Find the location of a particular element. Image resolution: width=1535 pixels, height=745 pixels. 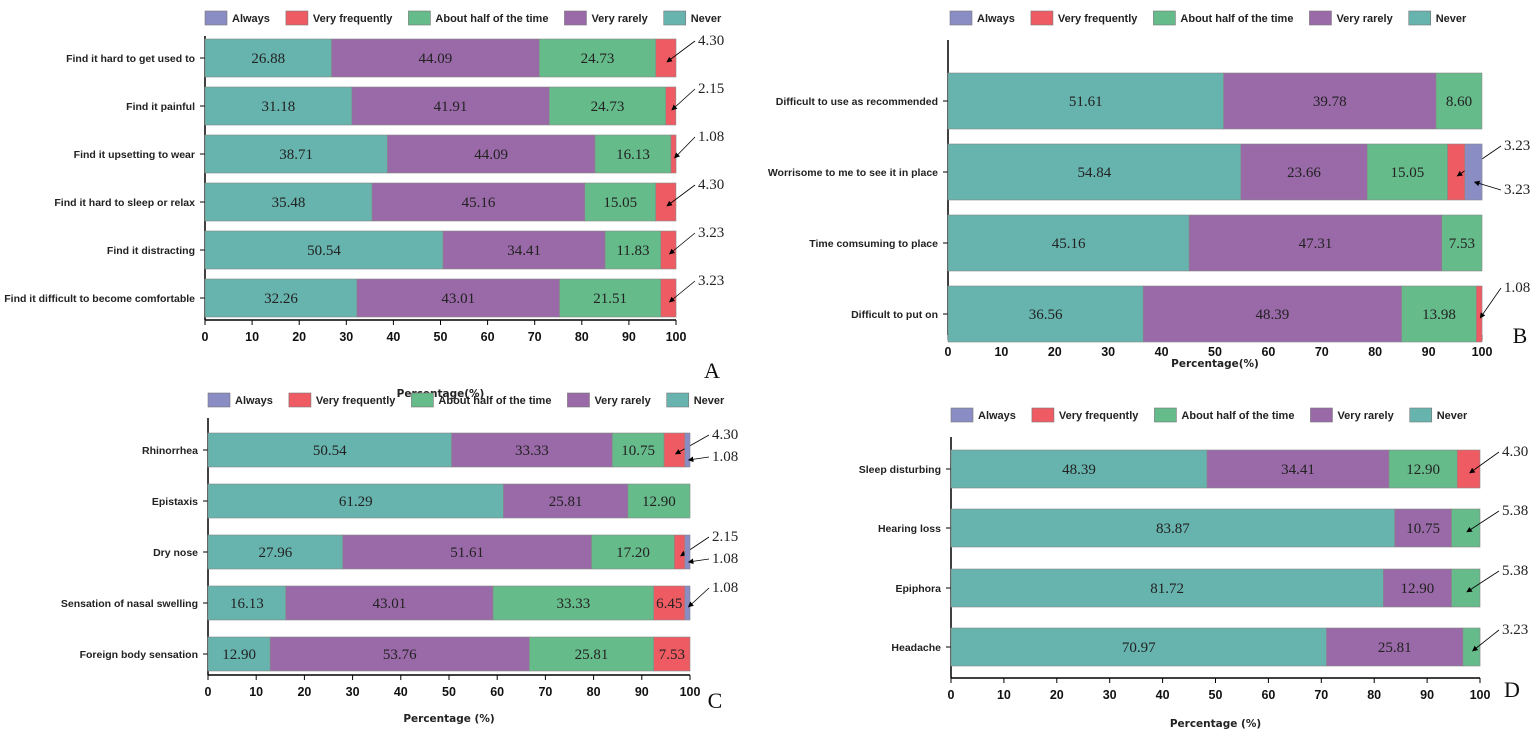

data-label: 4.30 is located at coordinates (711, 41).